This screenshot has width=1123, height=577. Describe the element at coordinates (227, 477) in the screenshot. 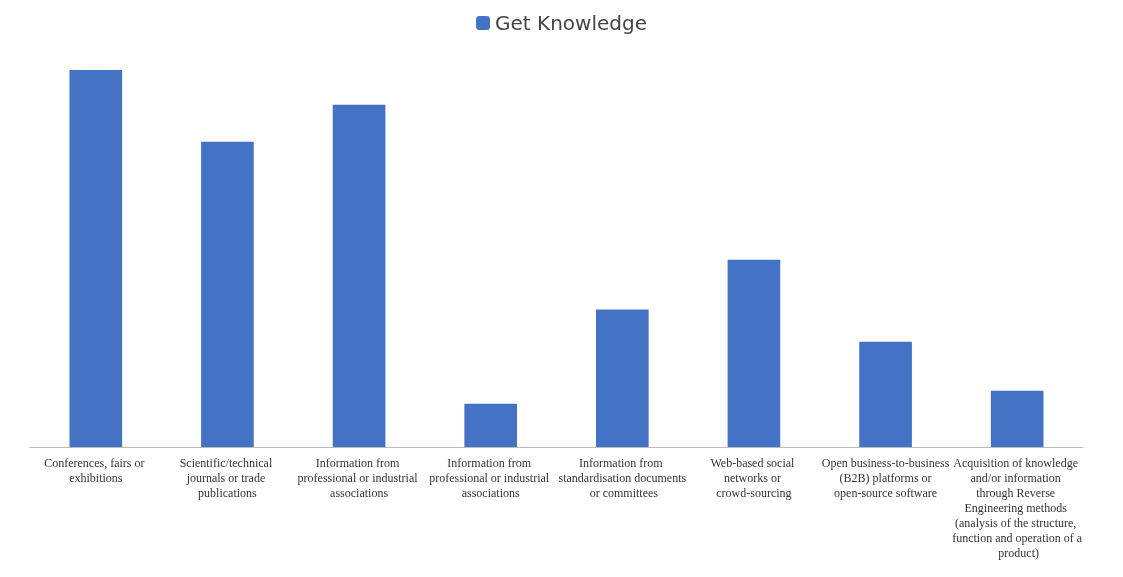

I see `x-tick-label: Scientific/technical journals or trade publications` at that location.